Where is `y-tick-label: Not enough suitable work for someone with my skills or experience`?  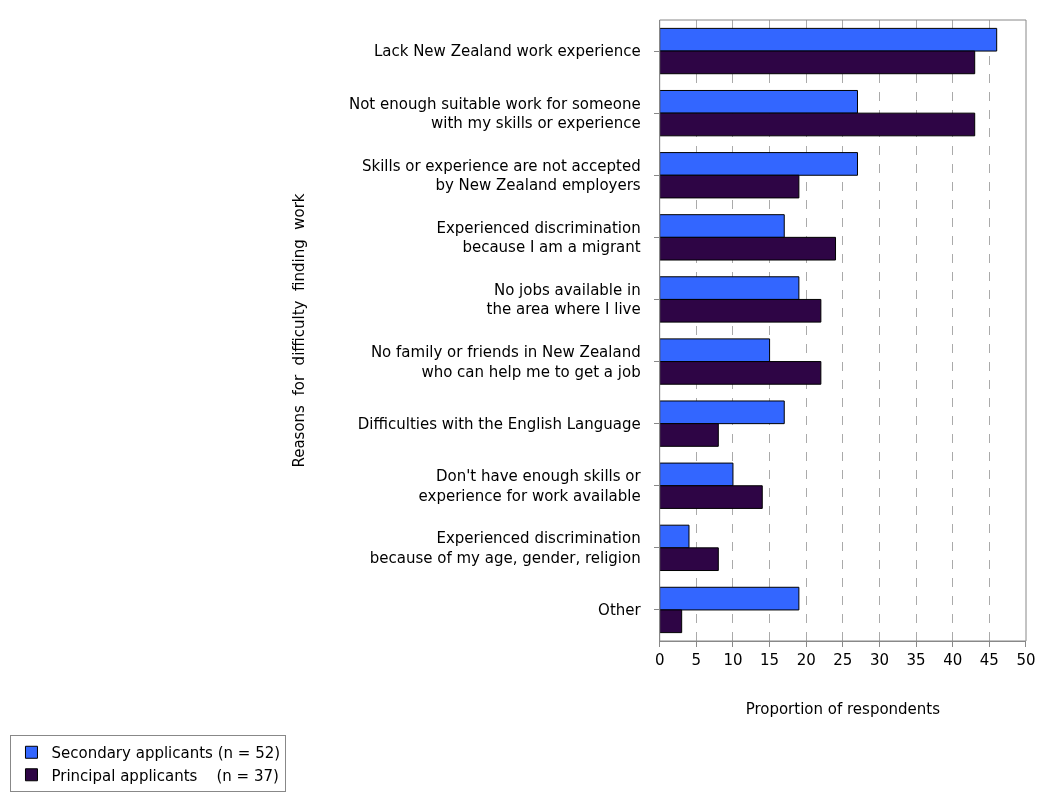 y-tick-label: Not enough suitable work for someone with my skills or experience is located at coordinates (494, 113).